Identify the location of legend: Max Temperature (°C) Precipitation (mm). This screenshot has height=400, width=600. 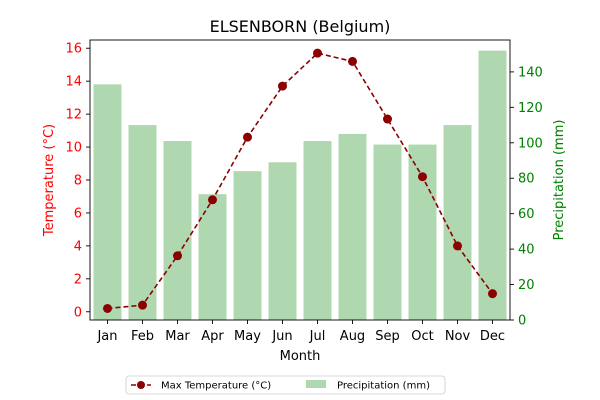
(285, 385).